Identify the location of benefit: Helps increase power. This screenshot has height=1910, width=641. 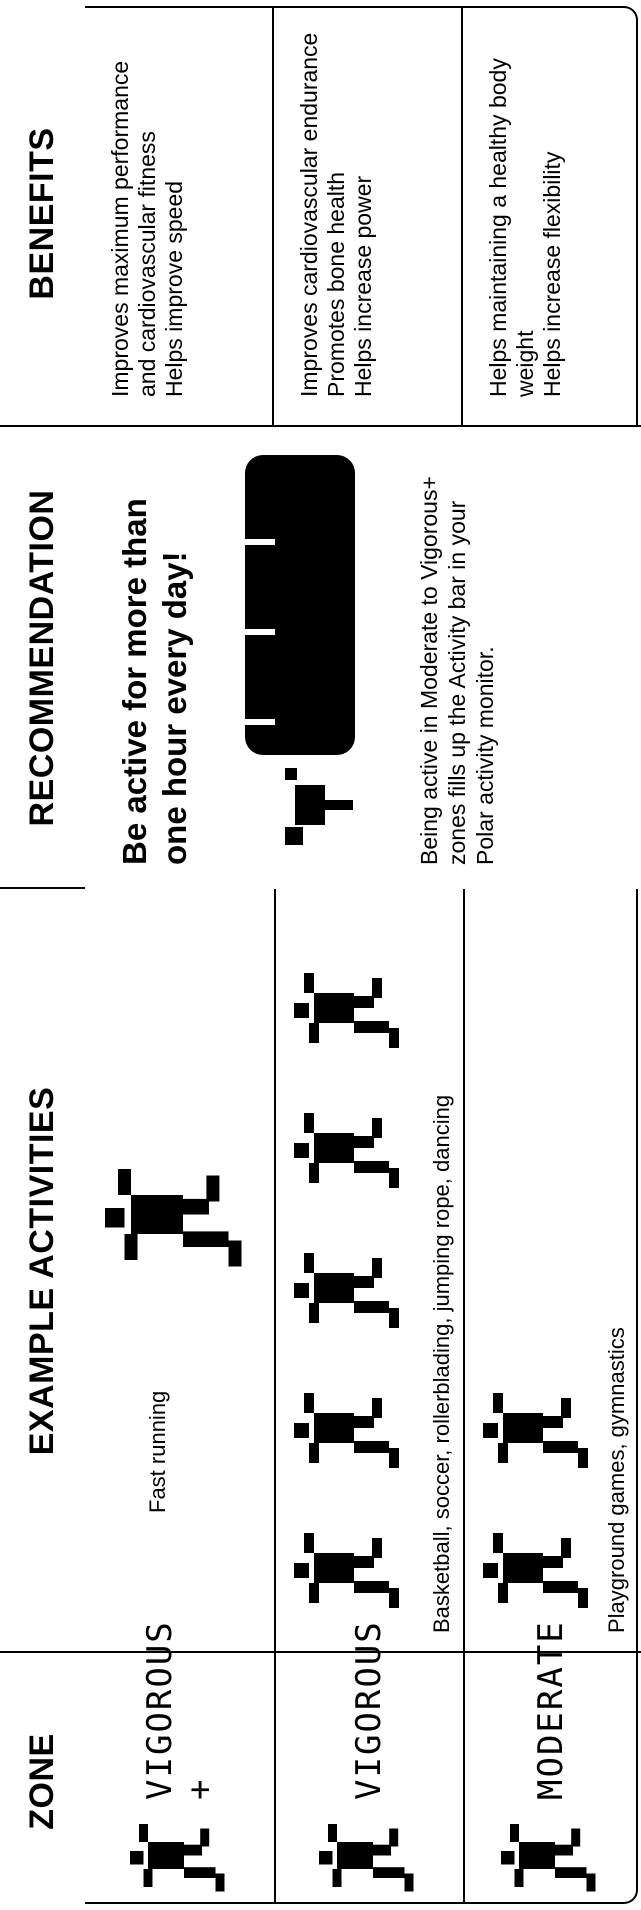
(363, 286).